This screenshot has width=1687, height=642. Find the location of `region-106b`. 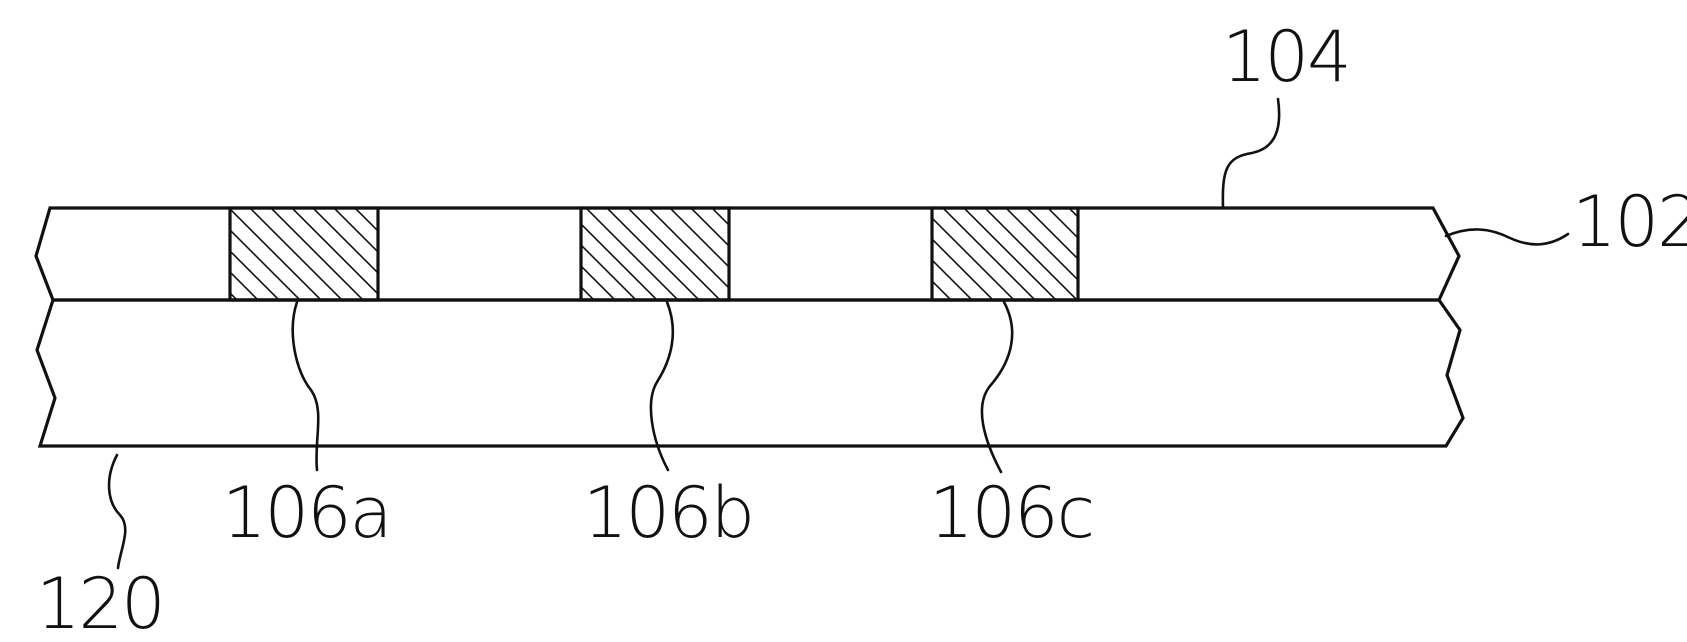

region-106b is located at coordinates (655, 254).